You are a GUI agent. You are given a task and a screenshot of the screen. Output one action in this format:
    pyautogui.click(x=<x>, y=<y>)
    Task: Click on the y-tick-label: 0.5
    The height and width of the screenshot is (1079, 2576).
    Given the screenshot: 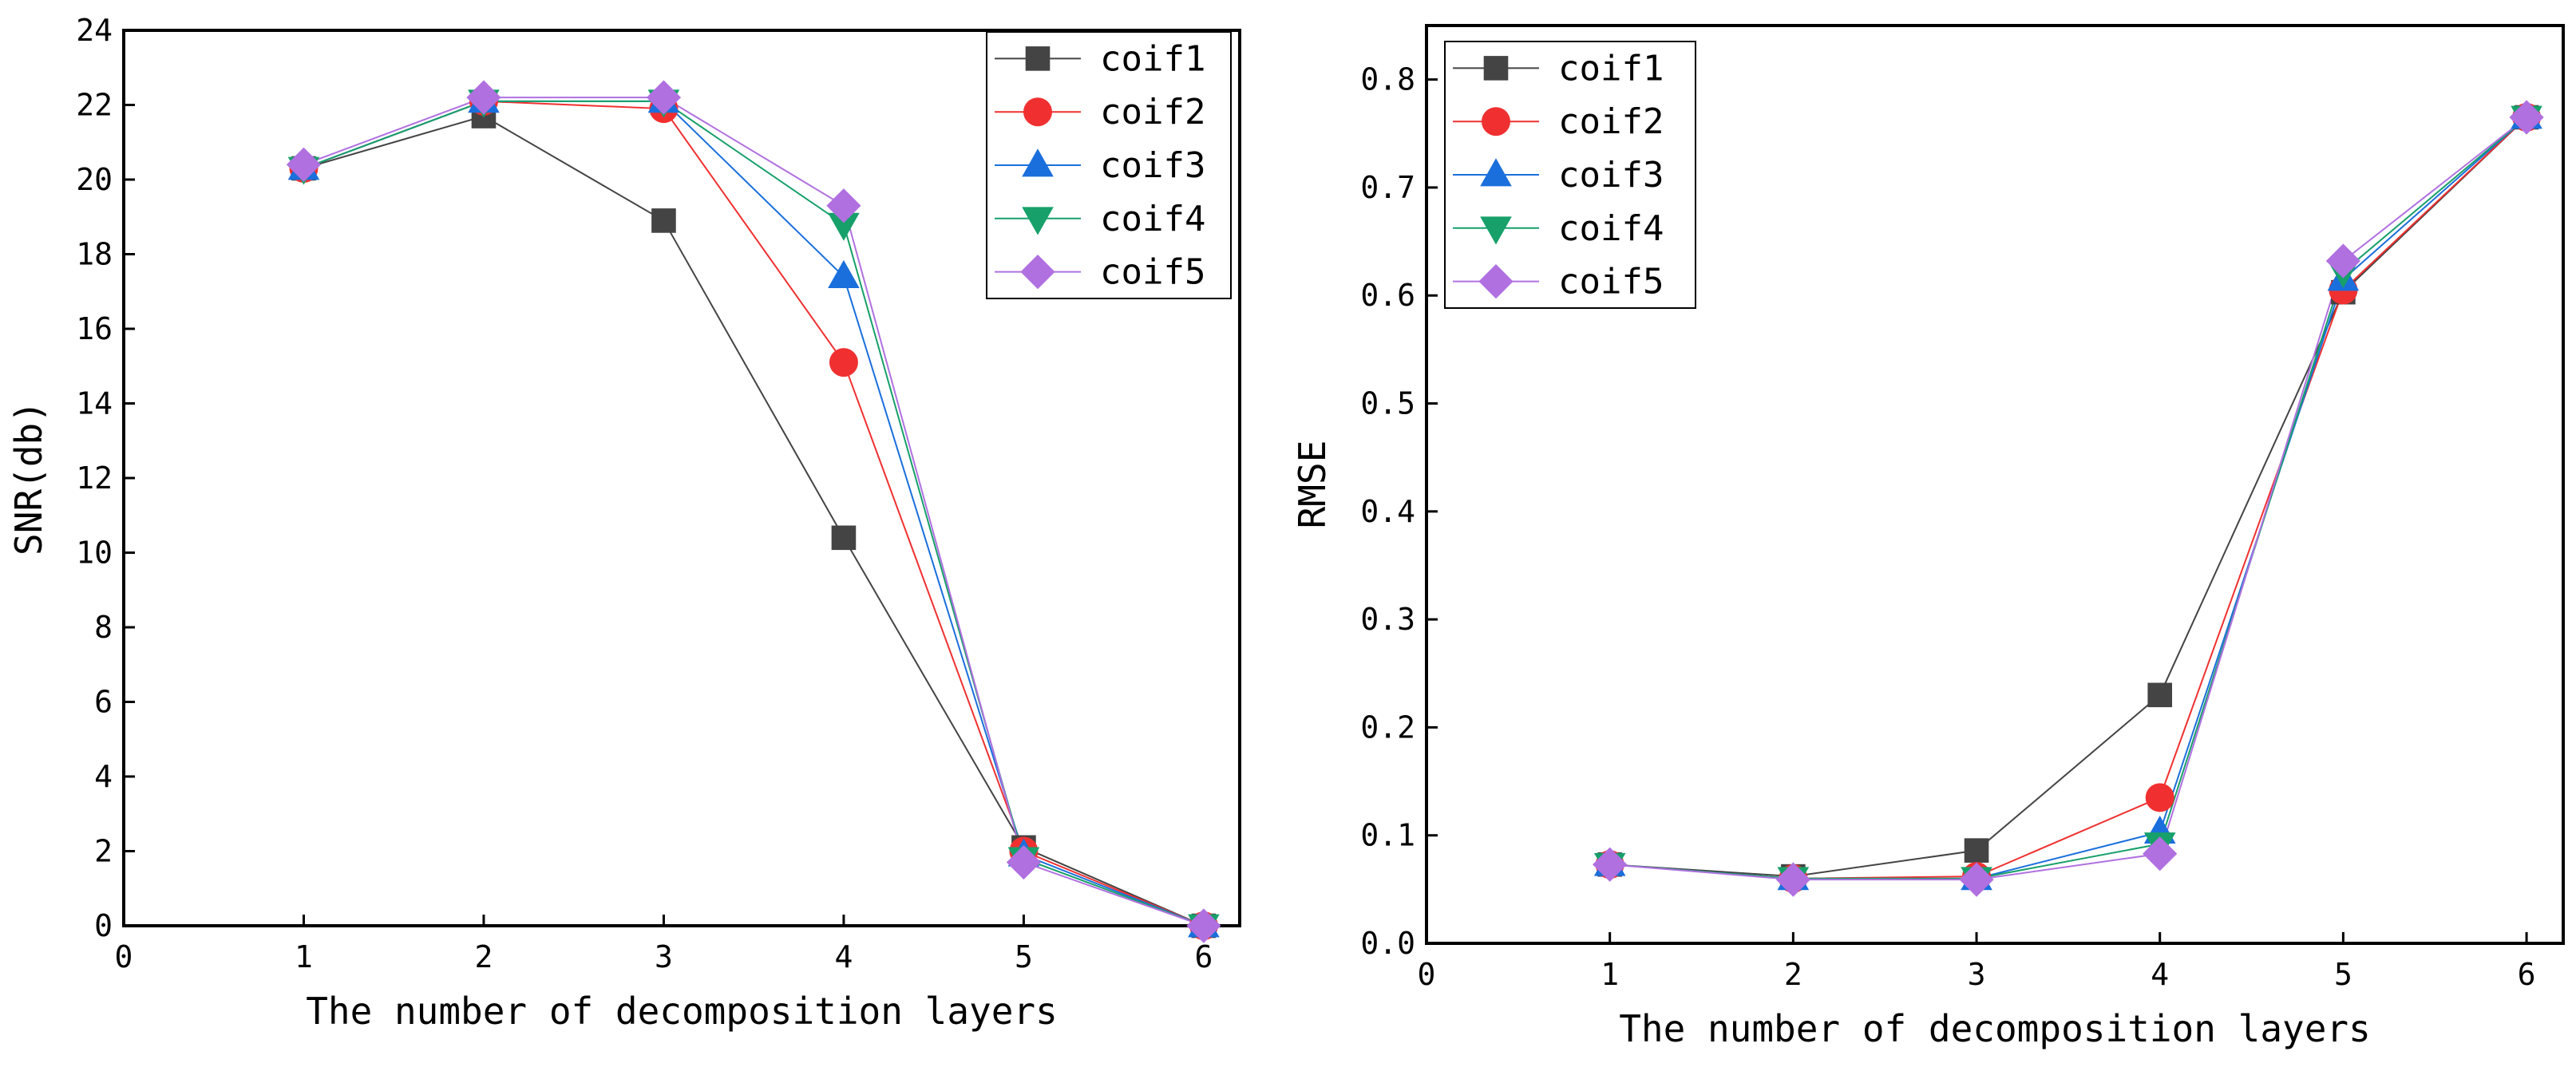 What is the action you would take?
    pyautogui.click(x=1388, y=404)
    